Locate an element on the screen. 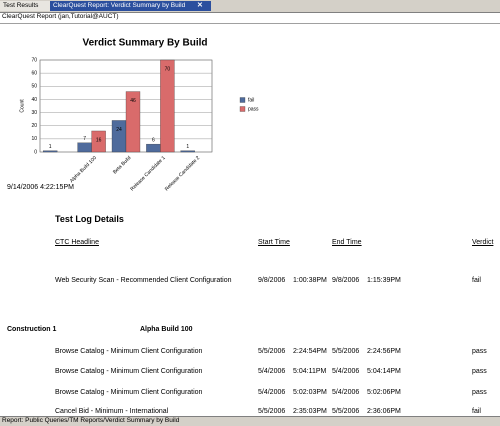 The image size is (500, 426). timestamp: 9/14/2006 4:22:15PM is located at coordinates (40, 187).